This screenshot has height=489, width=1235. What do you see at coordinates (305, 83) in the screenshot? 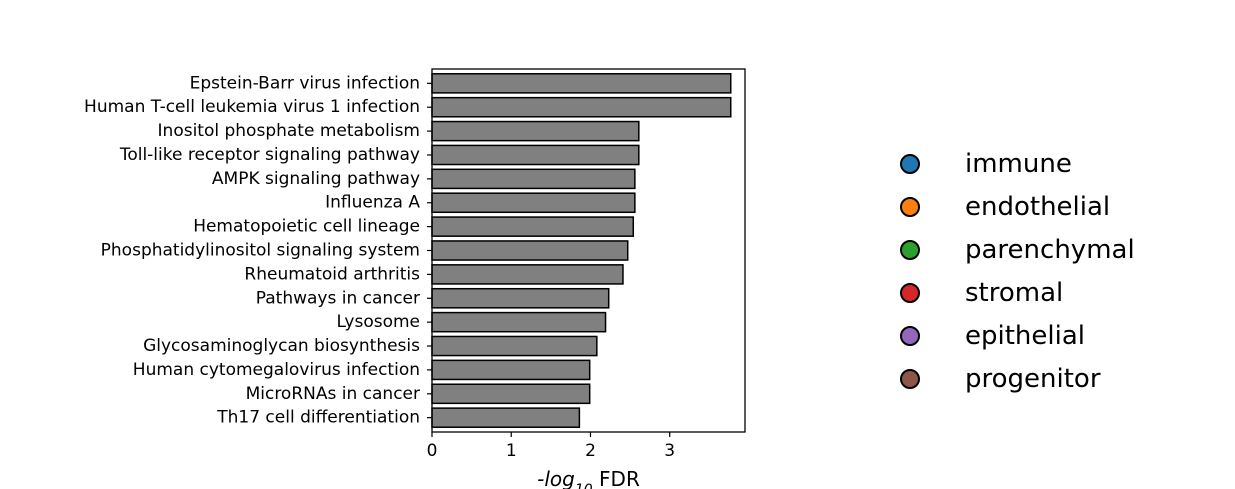
I see `y-tick-label: Epstein-Barr virus infection` at bounding box center [305, 83].